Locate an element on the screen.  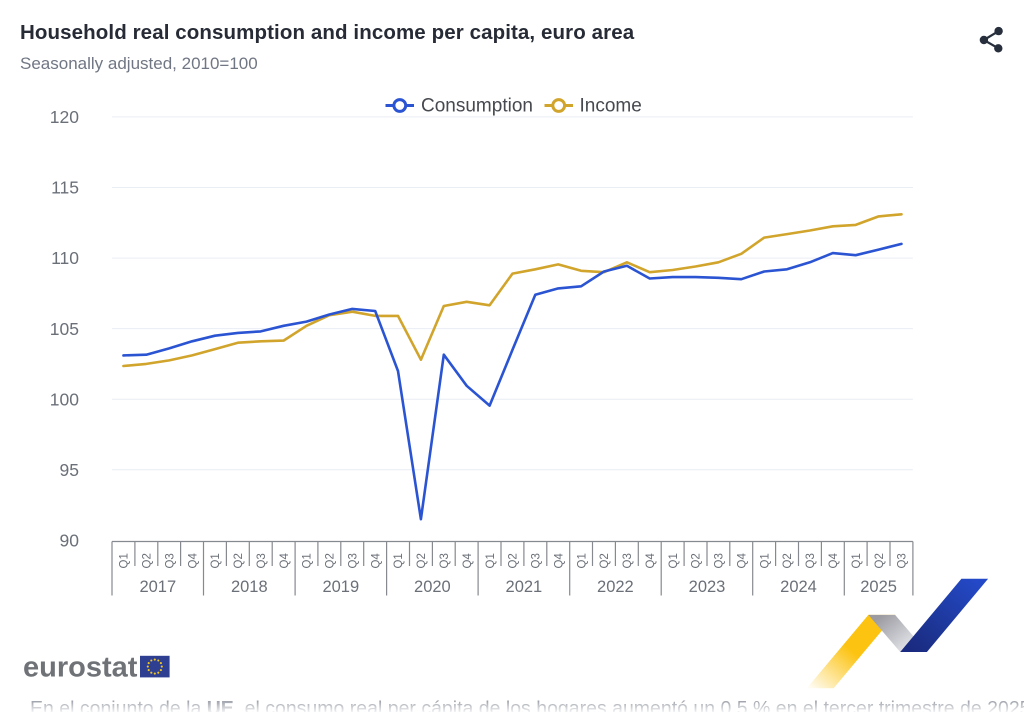
svg-text: 2023 is located at coordinates (707, 587).